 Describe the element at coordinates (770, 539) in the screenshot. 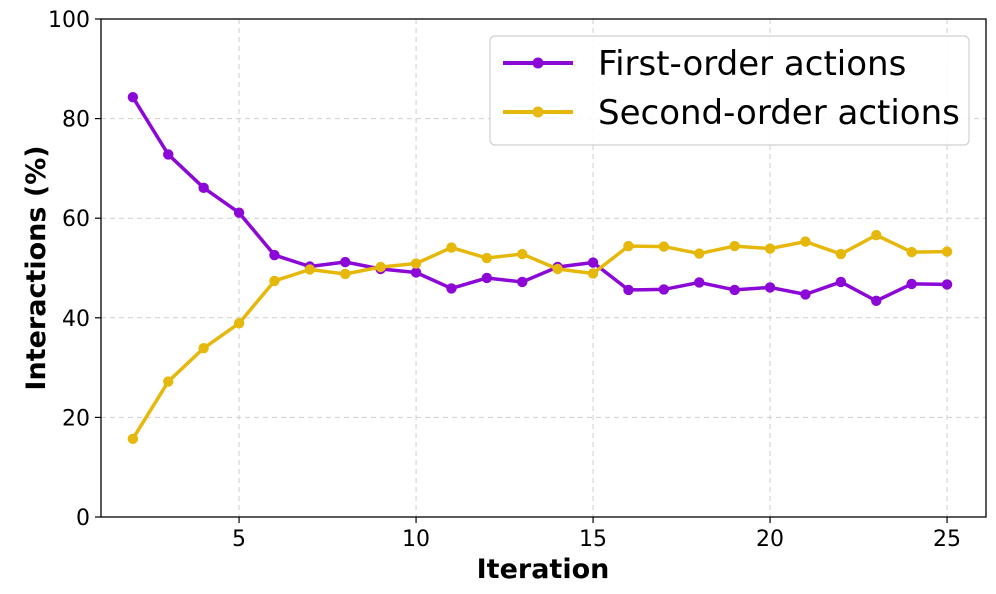

I see `x-tick-label: 20` at that location.